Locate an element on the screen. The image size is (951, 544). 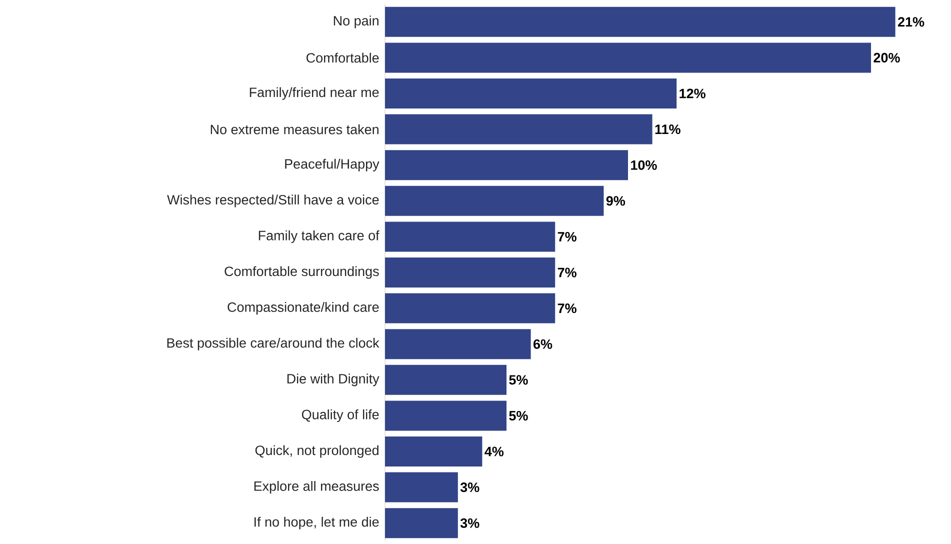
data-label: 4% is located at coordinates (494, 451).